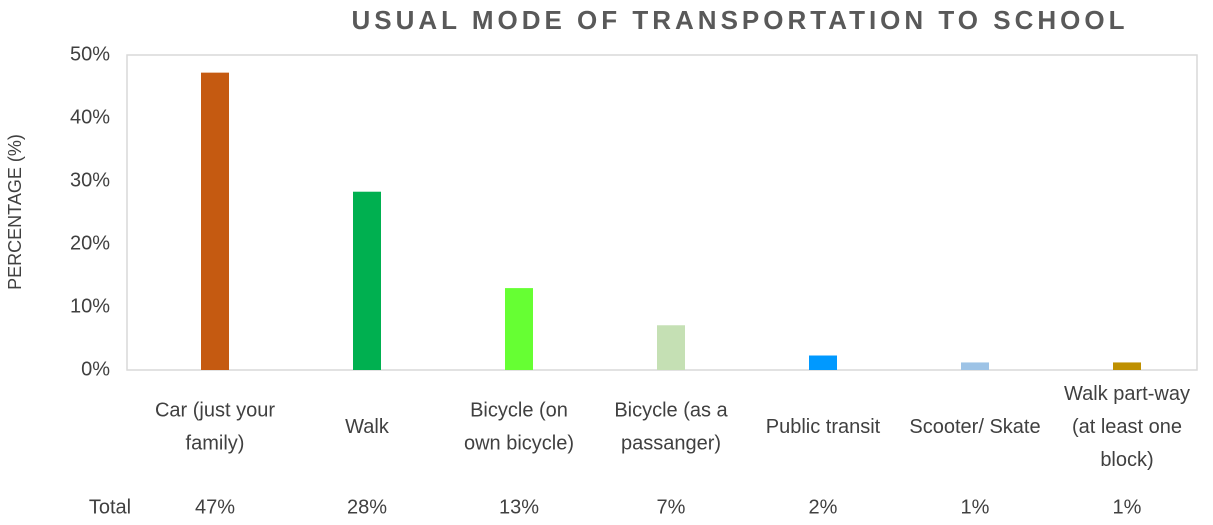 This screenshot has width=1213, height=525. What do you see at coordinates (90, 117) in the screenshot?
I see `y-tick-label: 40%` at bounding box center [90, 117].